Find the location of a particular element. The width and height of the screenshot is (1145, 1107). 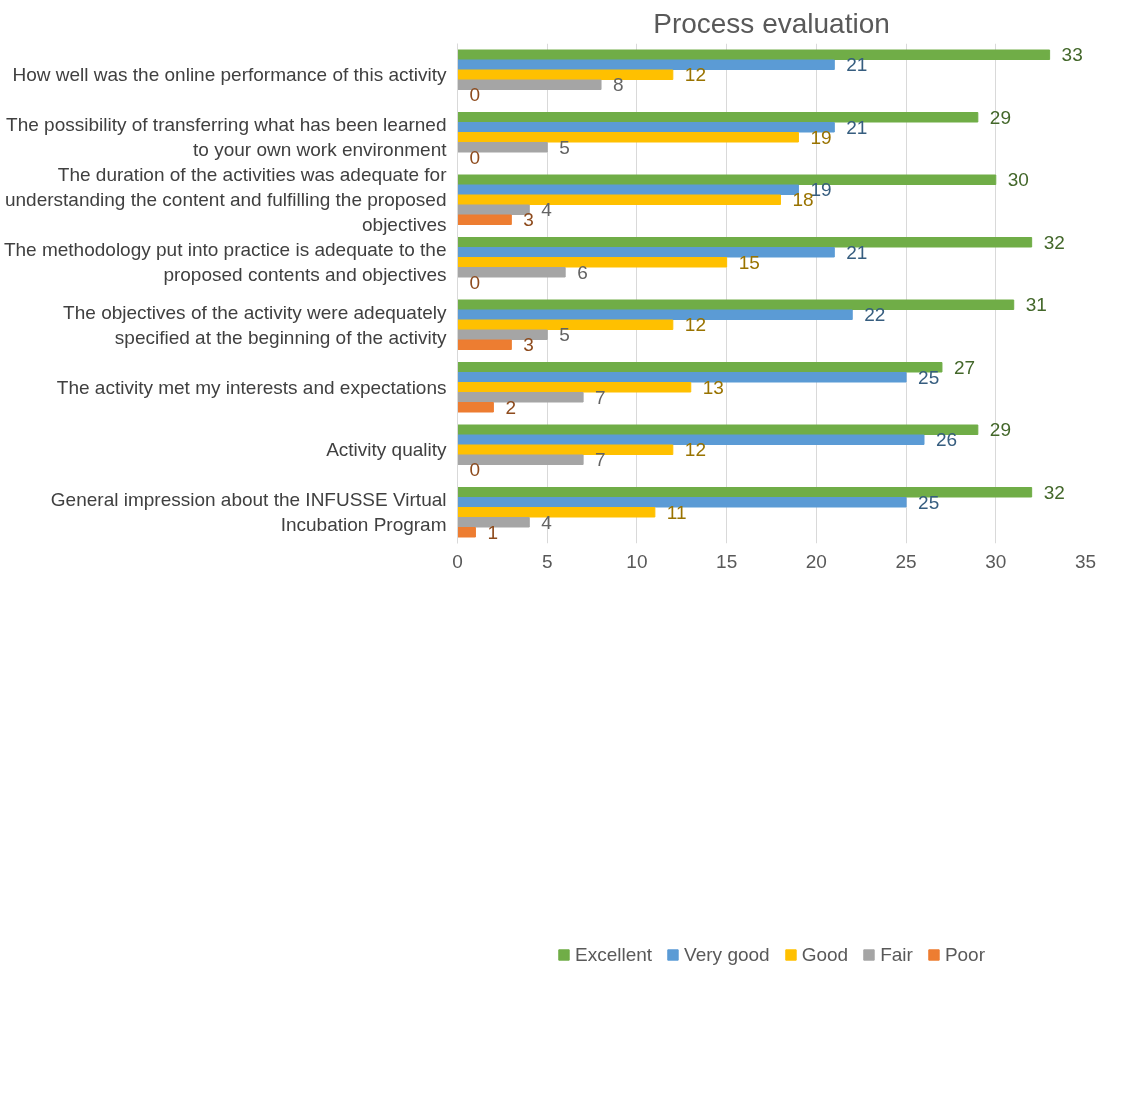

x-tick-label: 30 is located at coordinates (996, 561).